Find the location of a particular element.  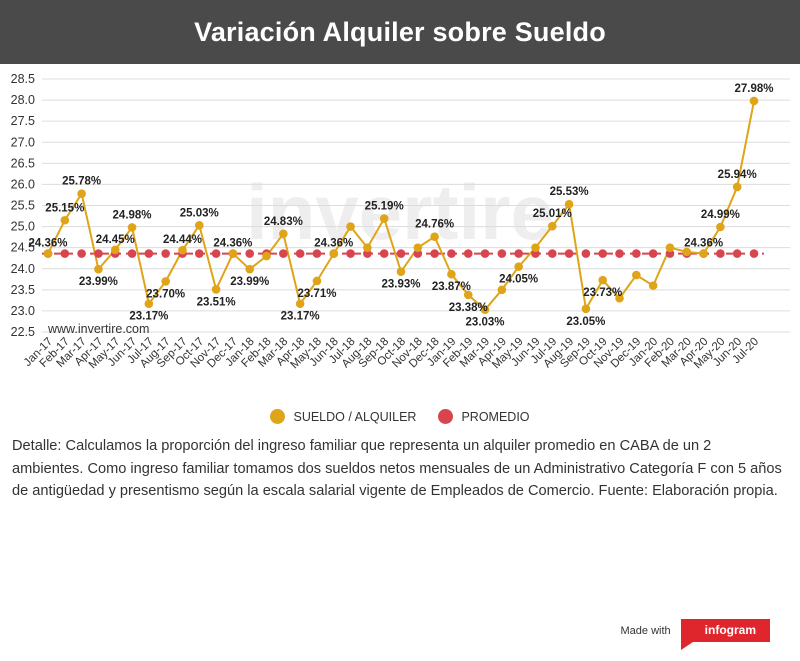

data-label: 23.71% is located at coordinates (316, 294).